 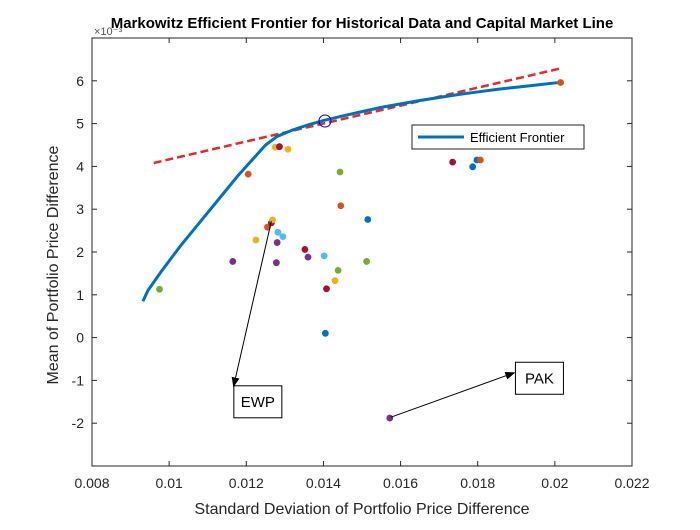 I want to click on tangency-point, so click(x=325, y=121).